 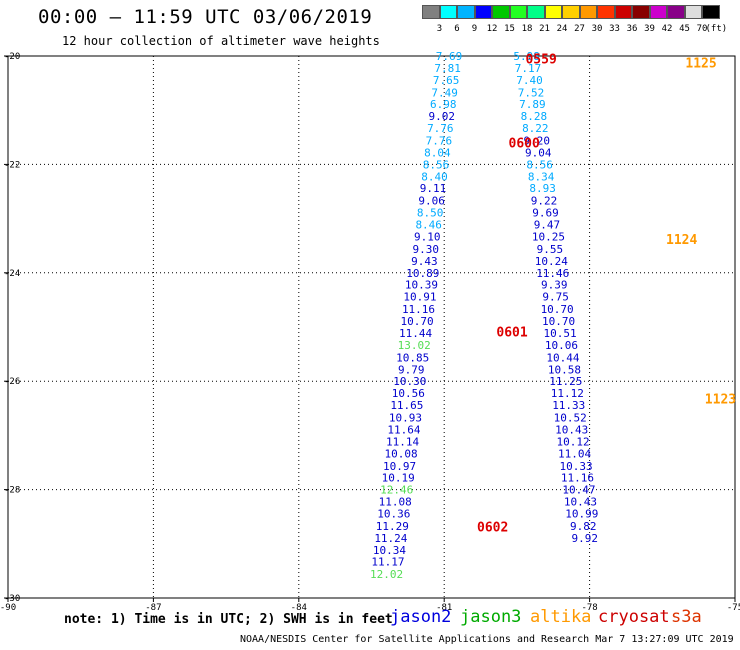 What do you see at coordinates (554, 285) in the screenshot?
I see `wave-height-label: 9.39` at bounding box center [554, 285].